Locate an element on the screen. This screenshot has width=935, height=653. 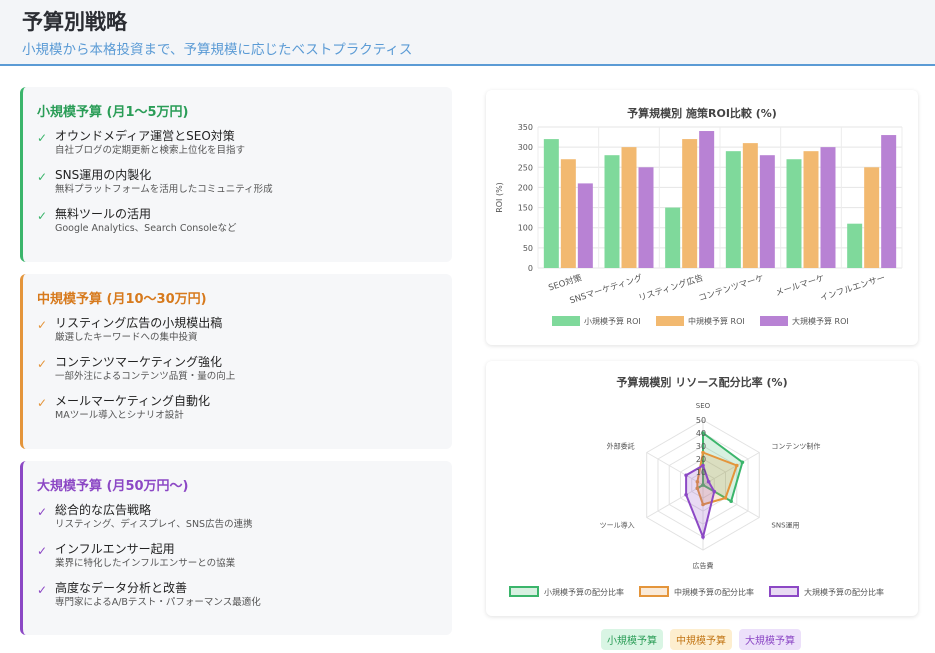
item-title: 総合的な広告戦略 is located at coordinates (103, 510).